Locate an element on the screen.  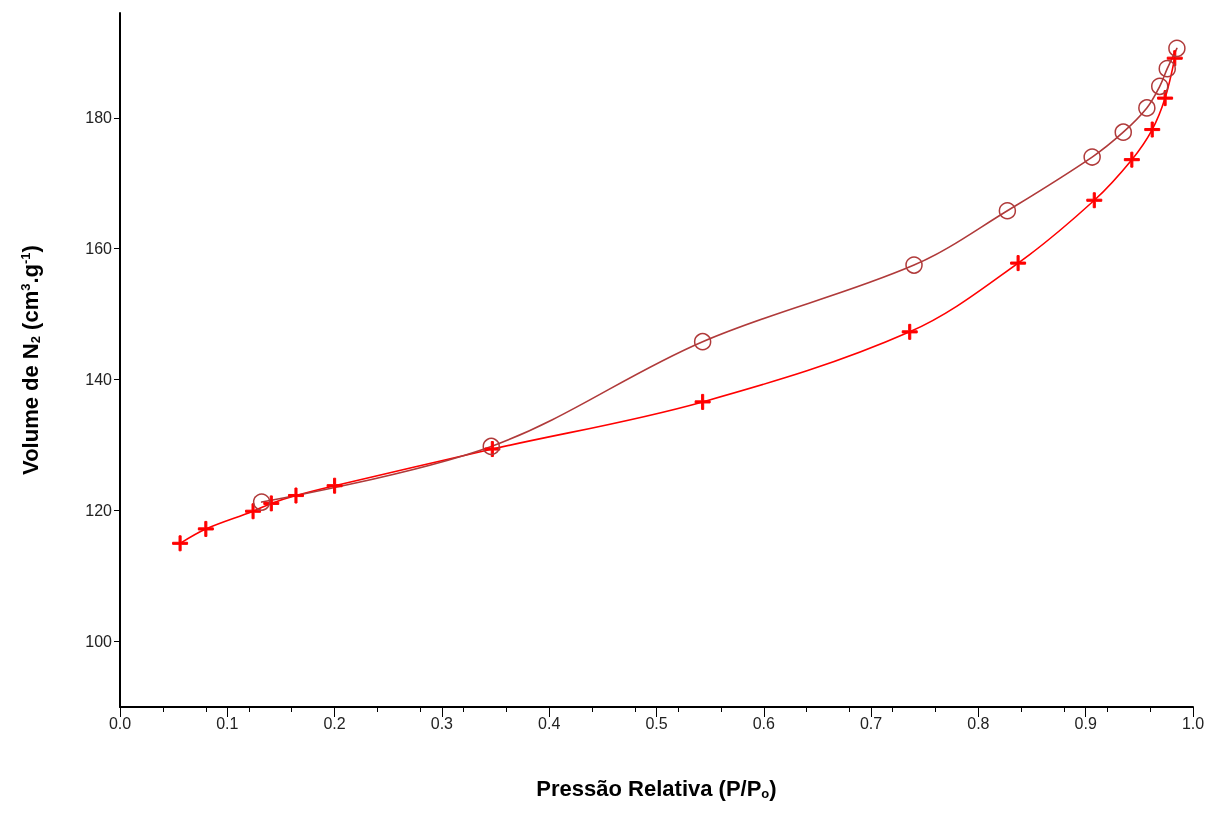
x-tick-label: 0.9 is located at coordinates (1085, 723).